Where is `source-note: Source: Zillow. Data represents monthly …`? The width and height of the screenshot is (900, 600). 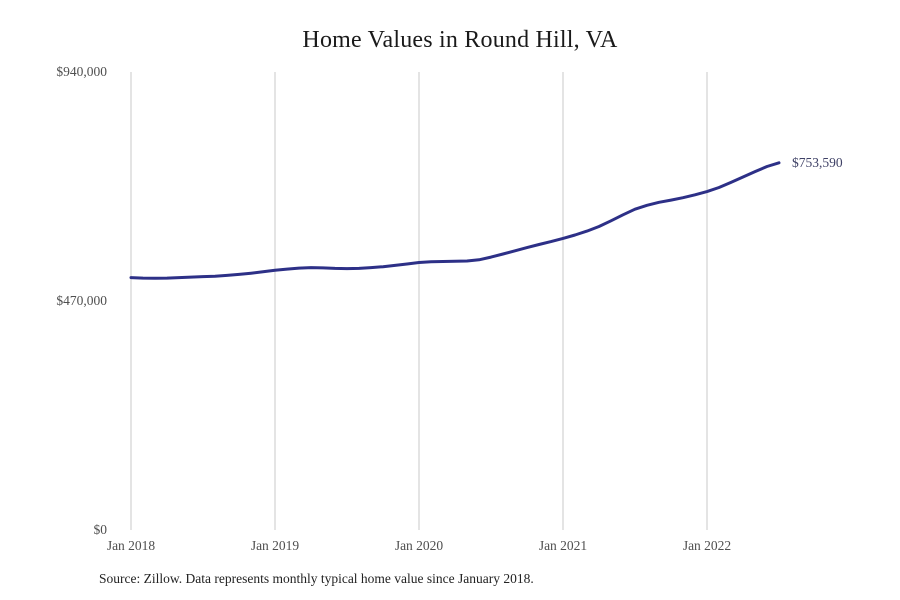
source-note: Source: Zillow. Data represents monthly … is located at coordinates (316, 578).